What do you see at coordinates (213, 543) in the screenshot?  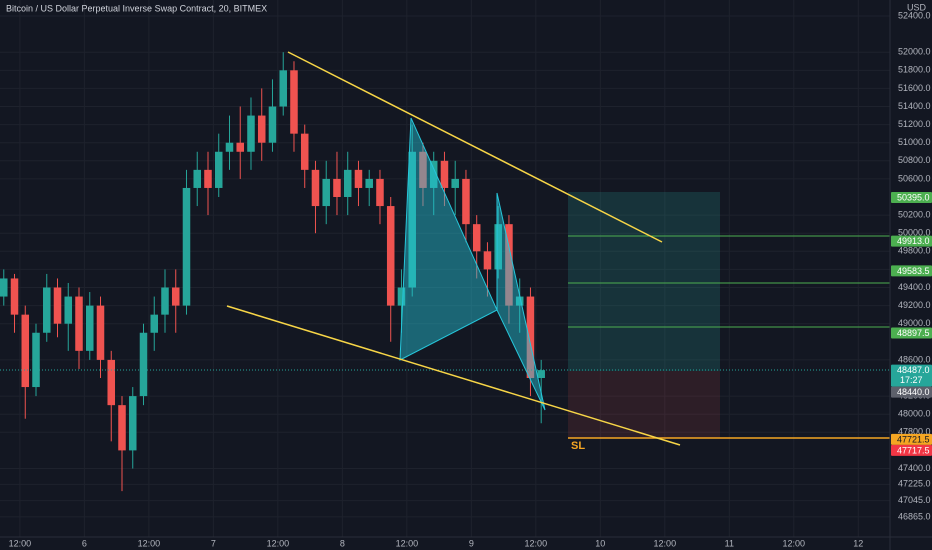 I see `x-tick-label: 7` at bounding box center [213, 543].